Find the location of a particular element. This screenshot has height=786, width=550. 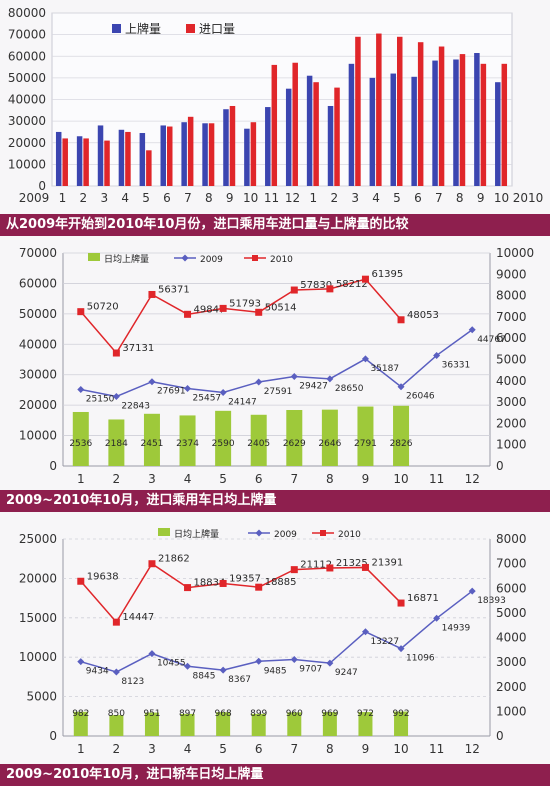

point-data-label: 19357 is located at coordinates (245, 578).